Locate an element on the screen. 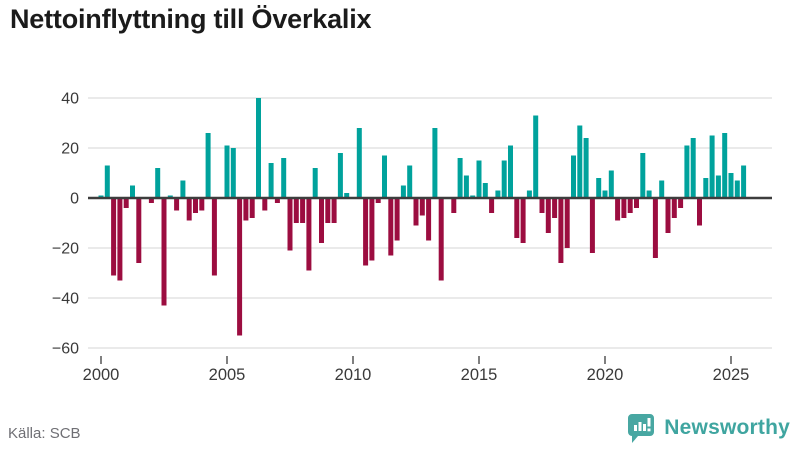 The image size is (800, 450). bar-2012-Q2 is located at coordinates (410, 181).